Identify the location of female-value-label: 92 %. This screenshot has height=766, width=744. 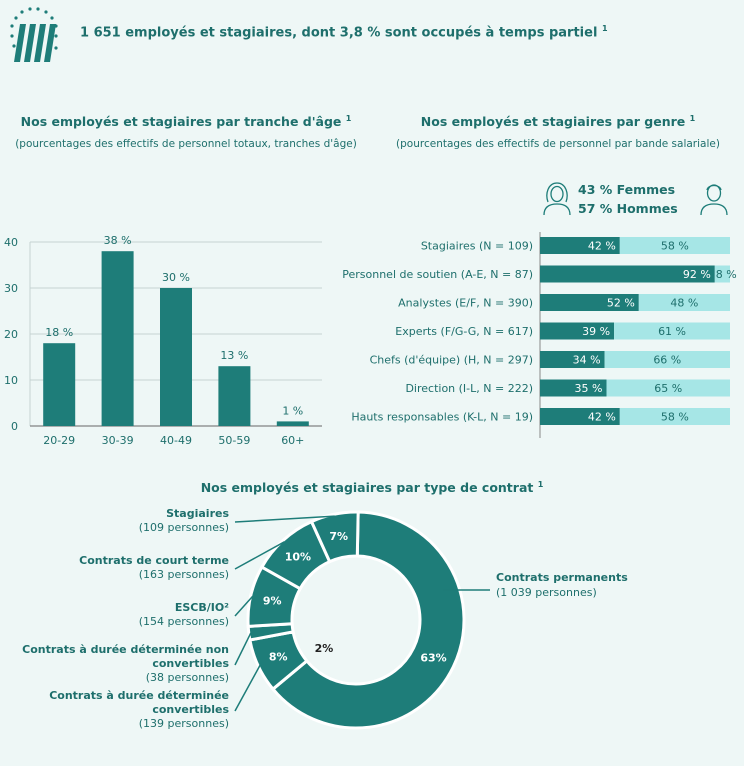
(697, 274).